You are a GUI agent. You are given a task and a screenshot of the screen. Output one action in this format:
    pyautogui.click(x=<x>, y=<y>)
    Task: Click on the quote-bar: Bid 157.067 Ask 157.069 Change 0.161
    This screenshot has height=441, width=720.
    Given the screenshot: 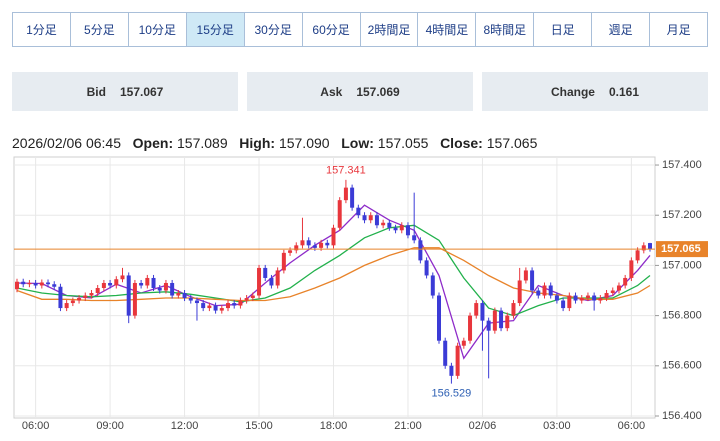 What is the action you would take?
    pyautogui.click(x=360, y=91)
    